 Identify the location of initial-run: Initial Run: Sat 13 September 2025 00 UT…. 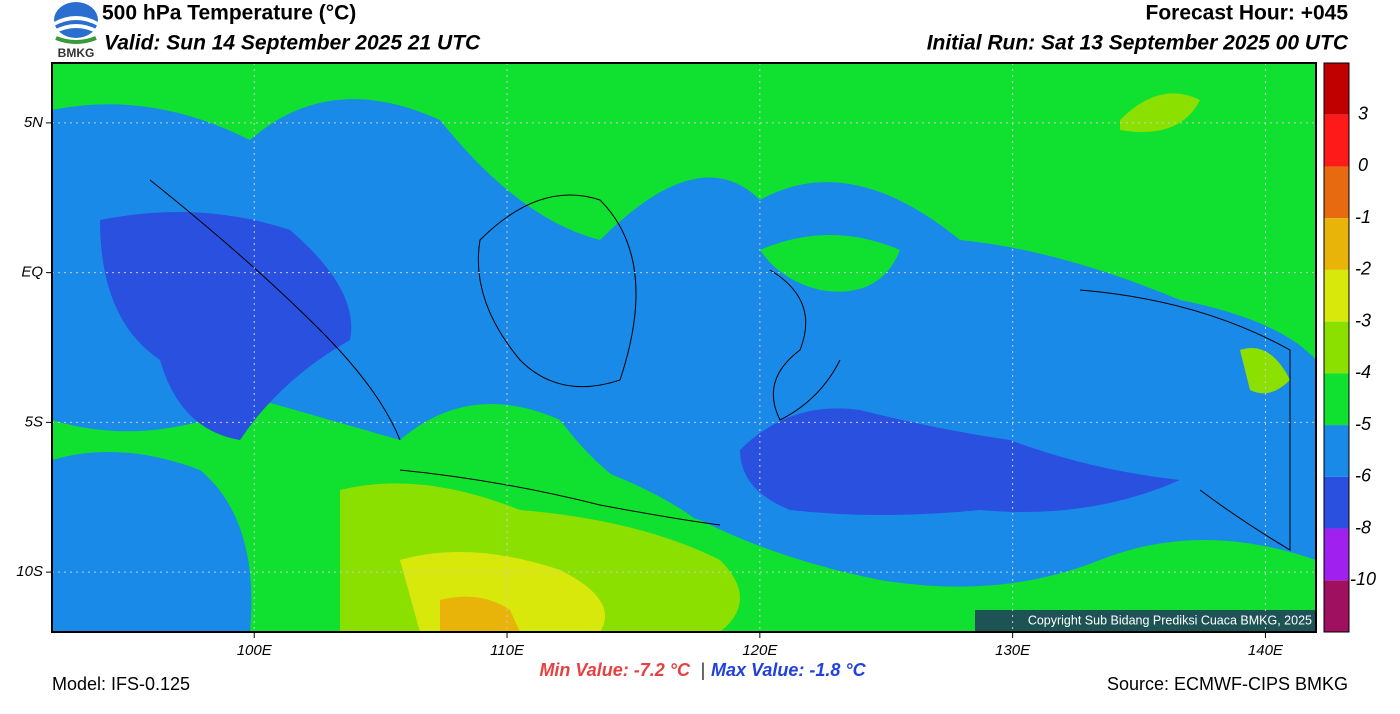
(1138, 43).